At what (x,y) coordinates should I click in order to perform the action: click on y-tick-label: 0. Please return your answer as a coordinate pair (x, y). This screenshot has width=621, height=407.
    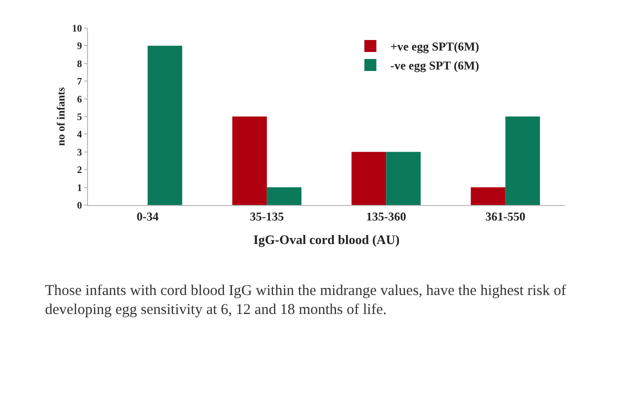
    Looking at the image, I should click on (79, 206).